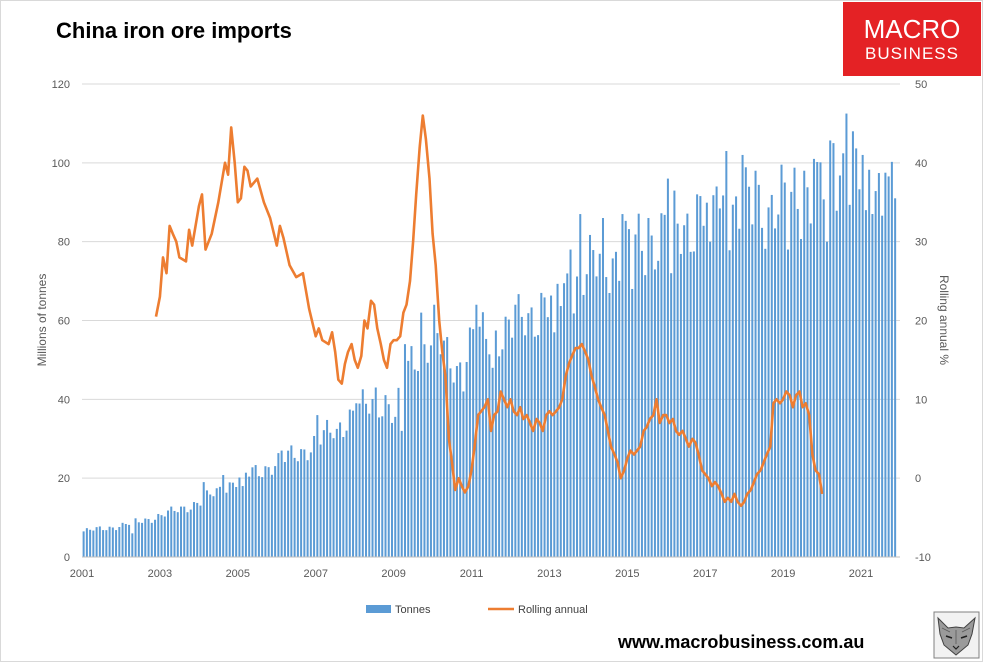 The width and height of the screenshot is (983, 662). Describe the element at coordinates (705, 574) in the screenshot. I see `x-tick-label: 2017` at that location.